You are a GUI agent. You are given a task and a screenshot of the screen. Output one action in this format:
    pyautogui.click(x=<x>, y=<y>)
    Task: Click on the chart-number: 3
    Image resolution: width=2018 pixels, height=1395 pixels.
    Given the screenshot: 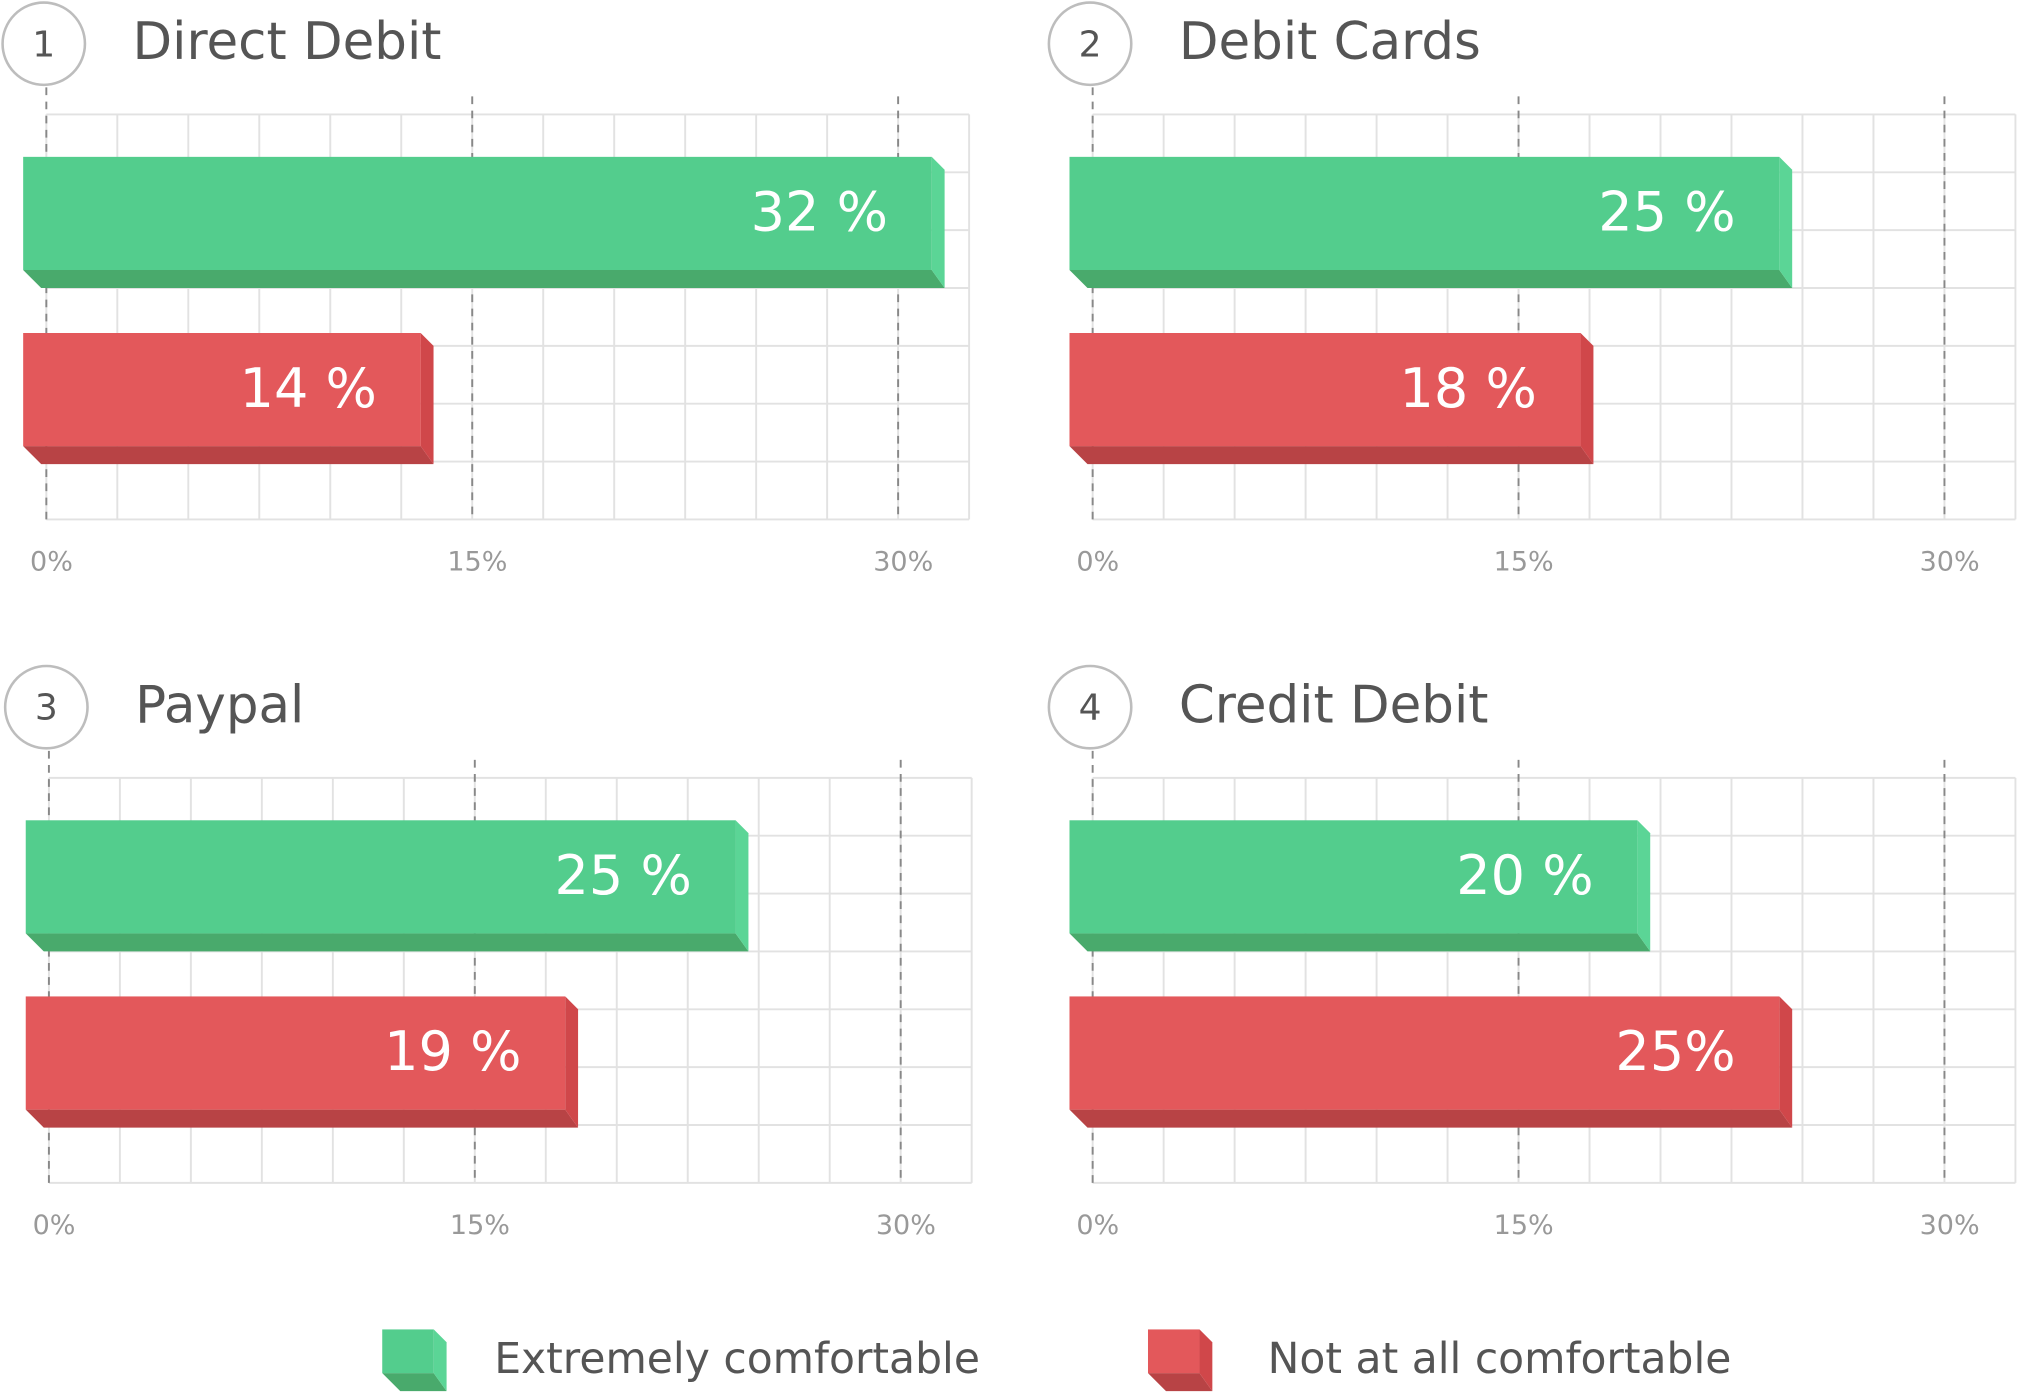 What is the action you would take?
    pyautogui.click(x=46, y=708)
    